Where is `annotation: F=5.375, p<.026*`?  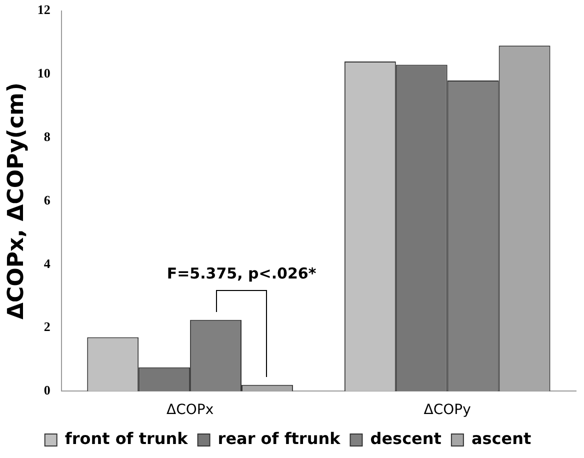
annotation: F=5.375, p<.026* is located at coordinates (241, 273).